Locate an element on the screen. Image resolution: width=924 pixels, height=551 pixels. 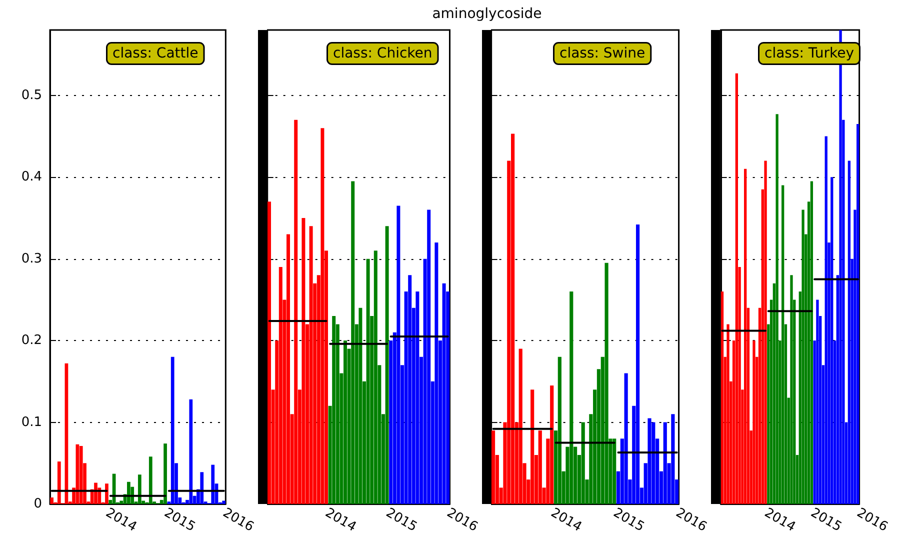
annotation: class: Cattle is located at coordinates (155, 54).